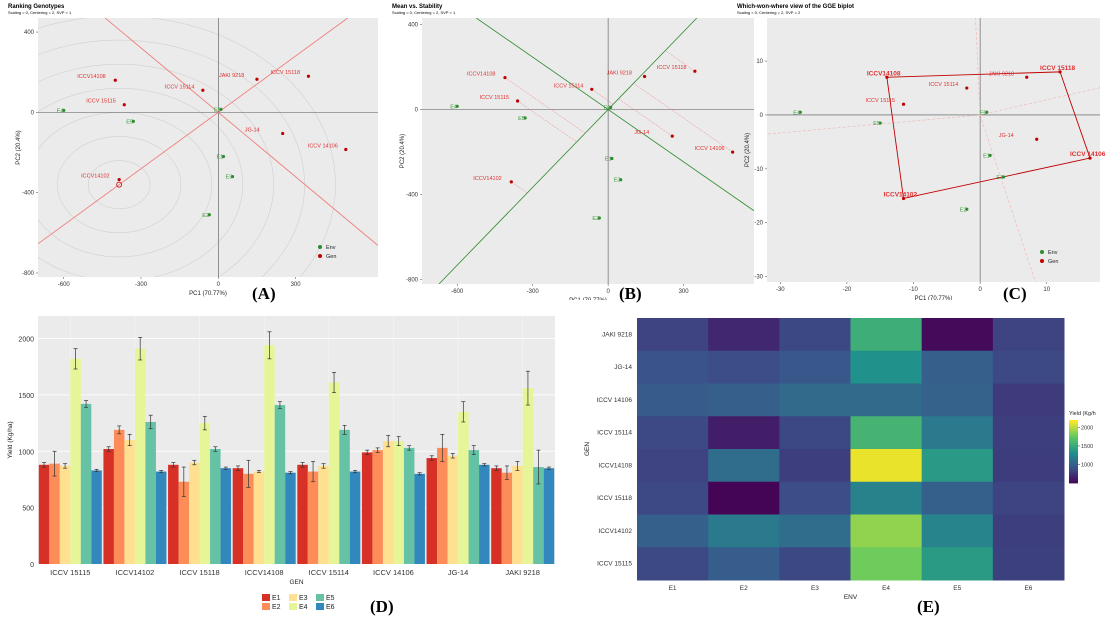 This screenshot has height=624, width=1107. What do you see at coordinates (614, 564) in the screenshot?
I see `y-tick-label: ICCV 15115` at bounding box center [614, 564].